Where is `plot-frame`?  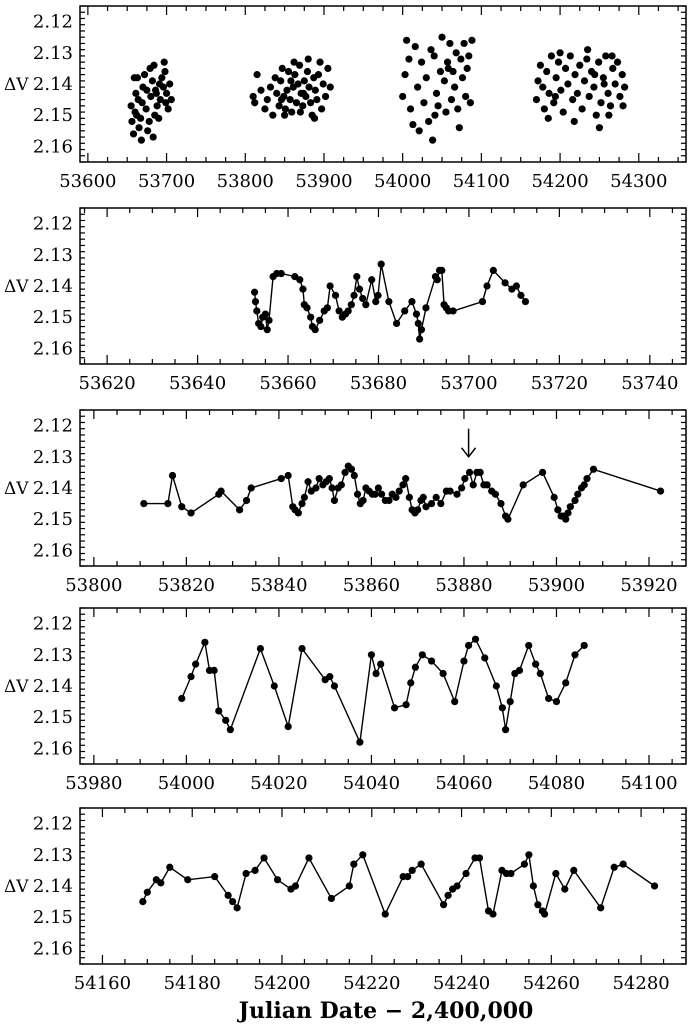 plot-frame is located at coordinates (383, 286).